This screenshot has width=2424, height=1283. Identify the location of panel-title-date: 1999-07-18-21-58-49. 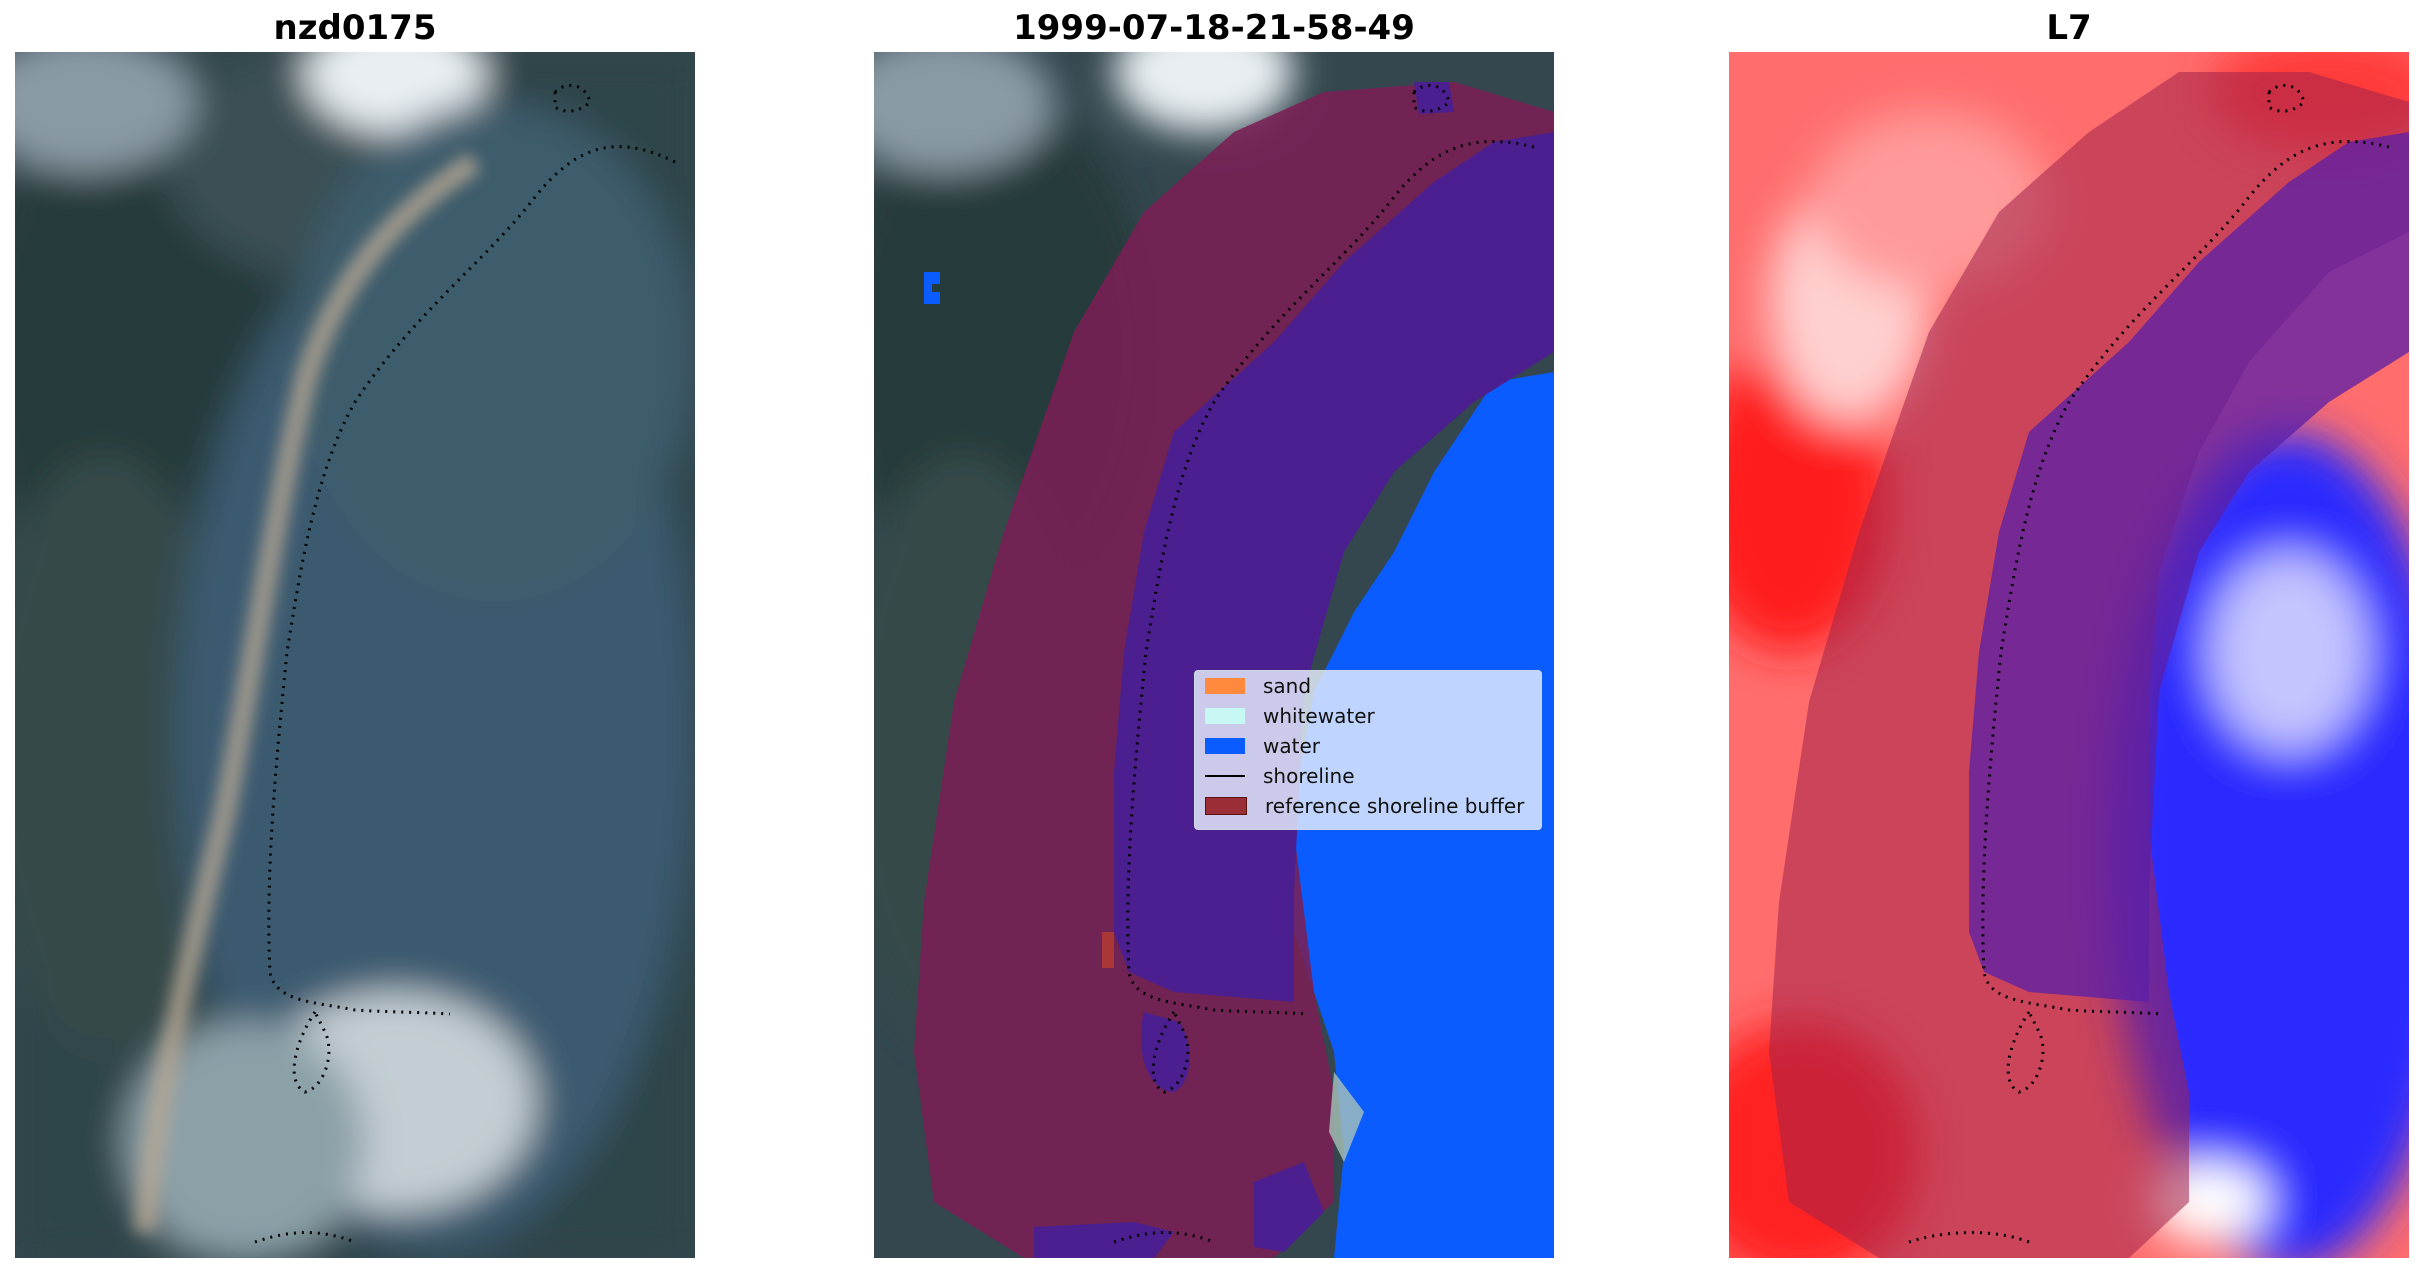
(1214, 28).